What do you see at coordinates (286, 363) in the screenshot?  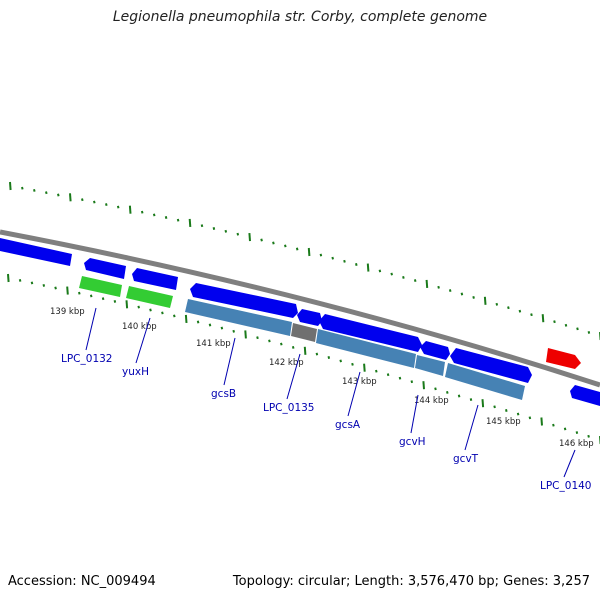 I see `tick-label-142: 142 kbp` at bounding box center [286, 363].